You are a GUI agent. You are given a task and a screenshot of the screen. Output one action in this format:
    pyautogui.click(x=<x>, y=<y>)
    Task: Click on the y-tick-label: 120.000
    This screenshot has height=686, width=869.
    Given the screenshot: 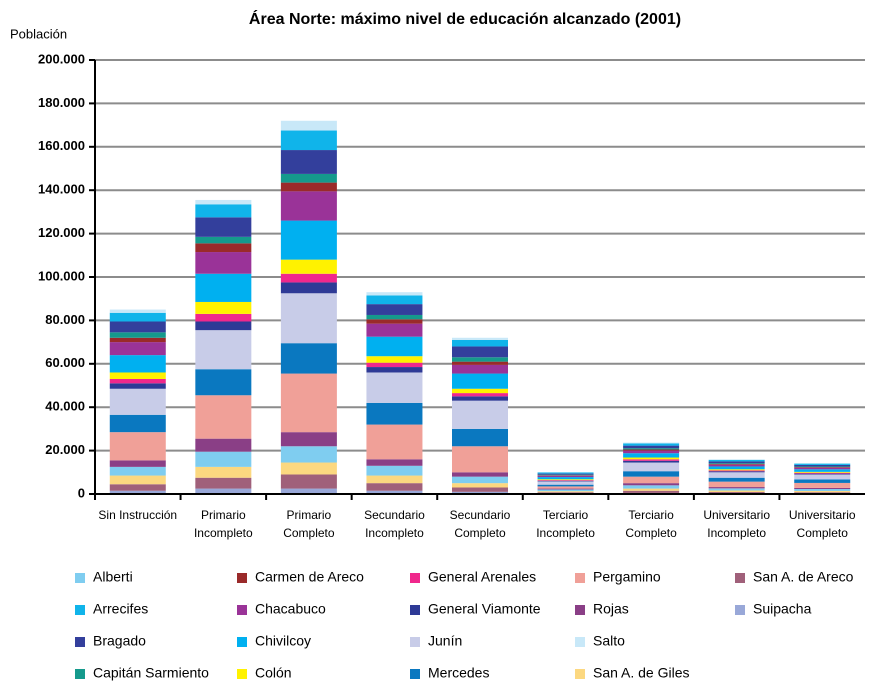 What is the action you would take?
    pyautogui.click(x=61, y=232)
    